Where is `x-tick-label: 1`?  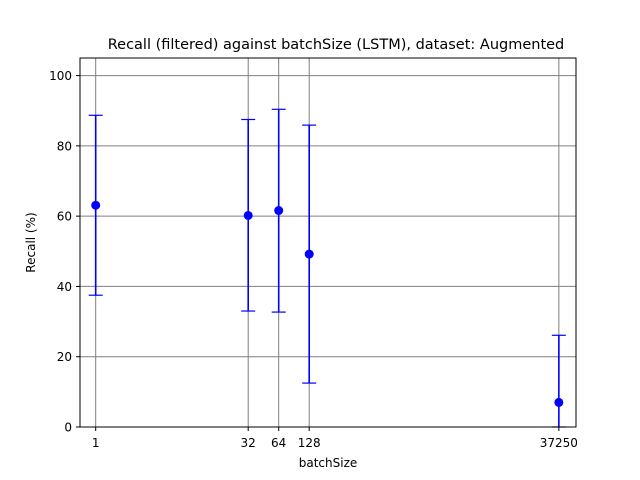 x-tick-label: 1 is located at coordinates (96, 443).